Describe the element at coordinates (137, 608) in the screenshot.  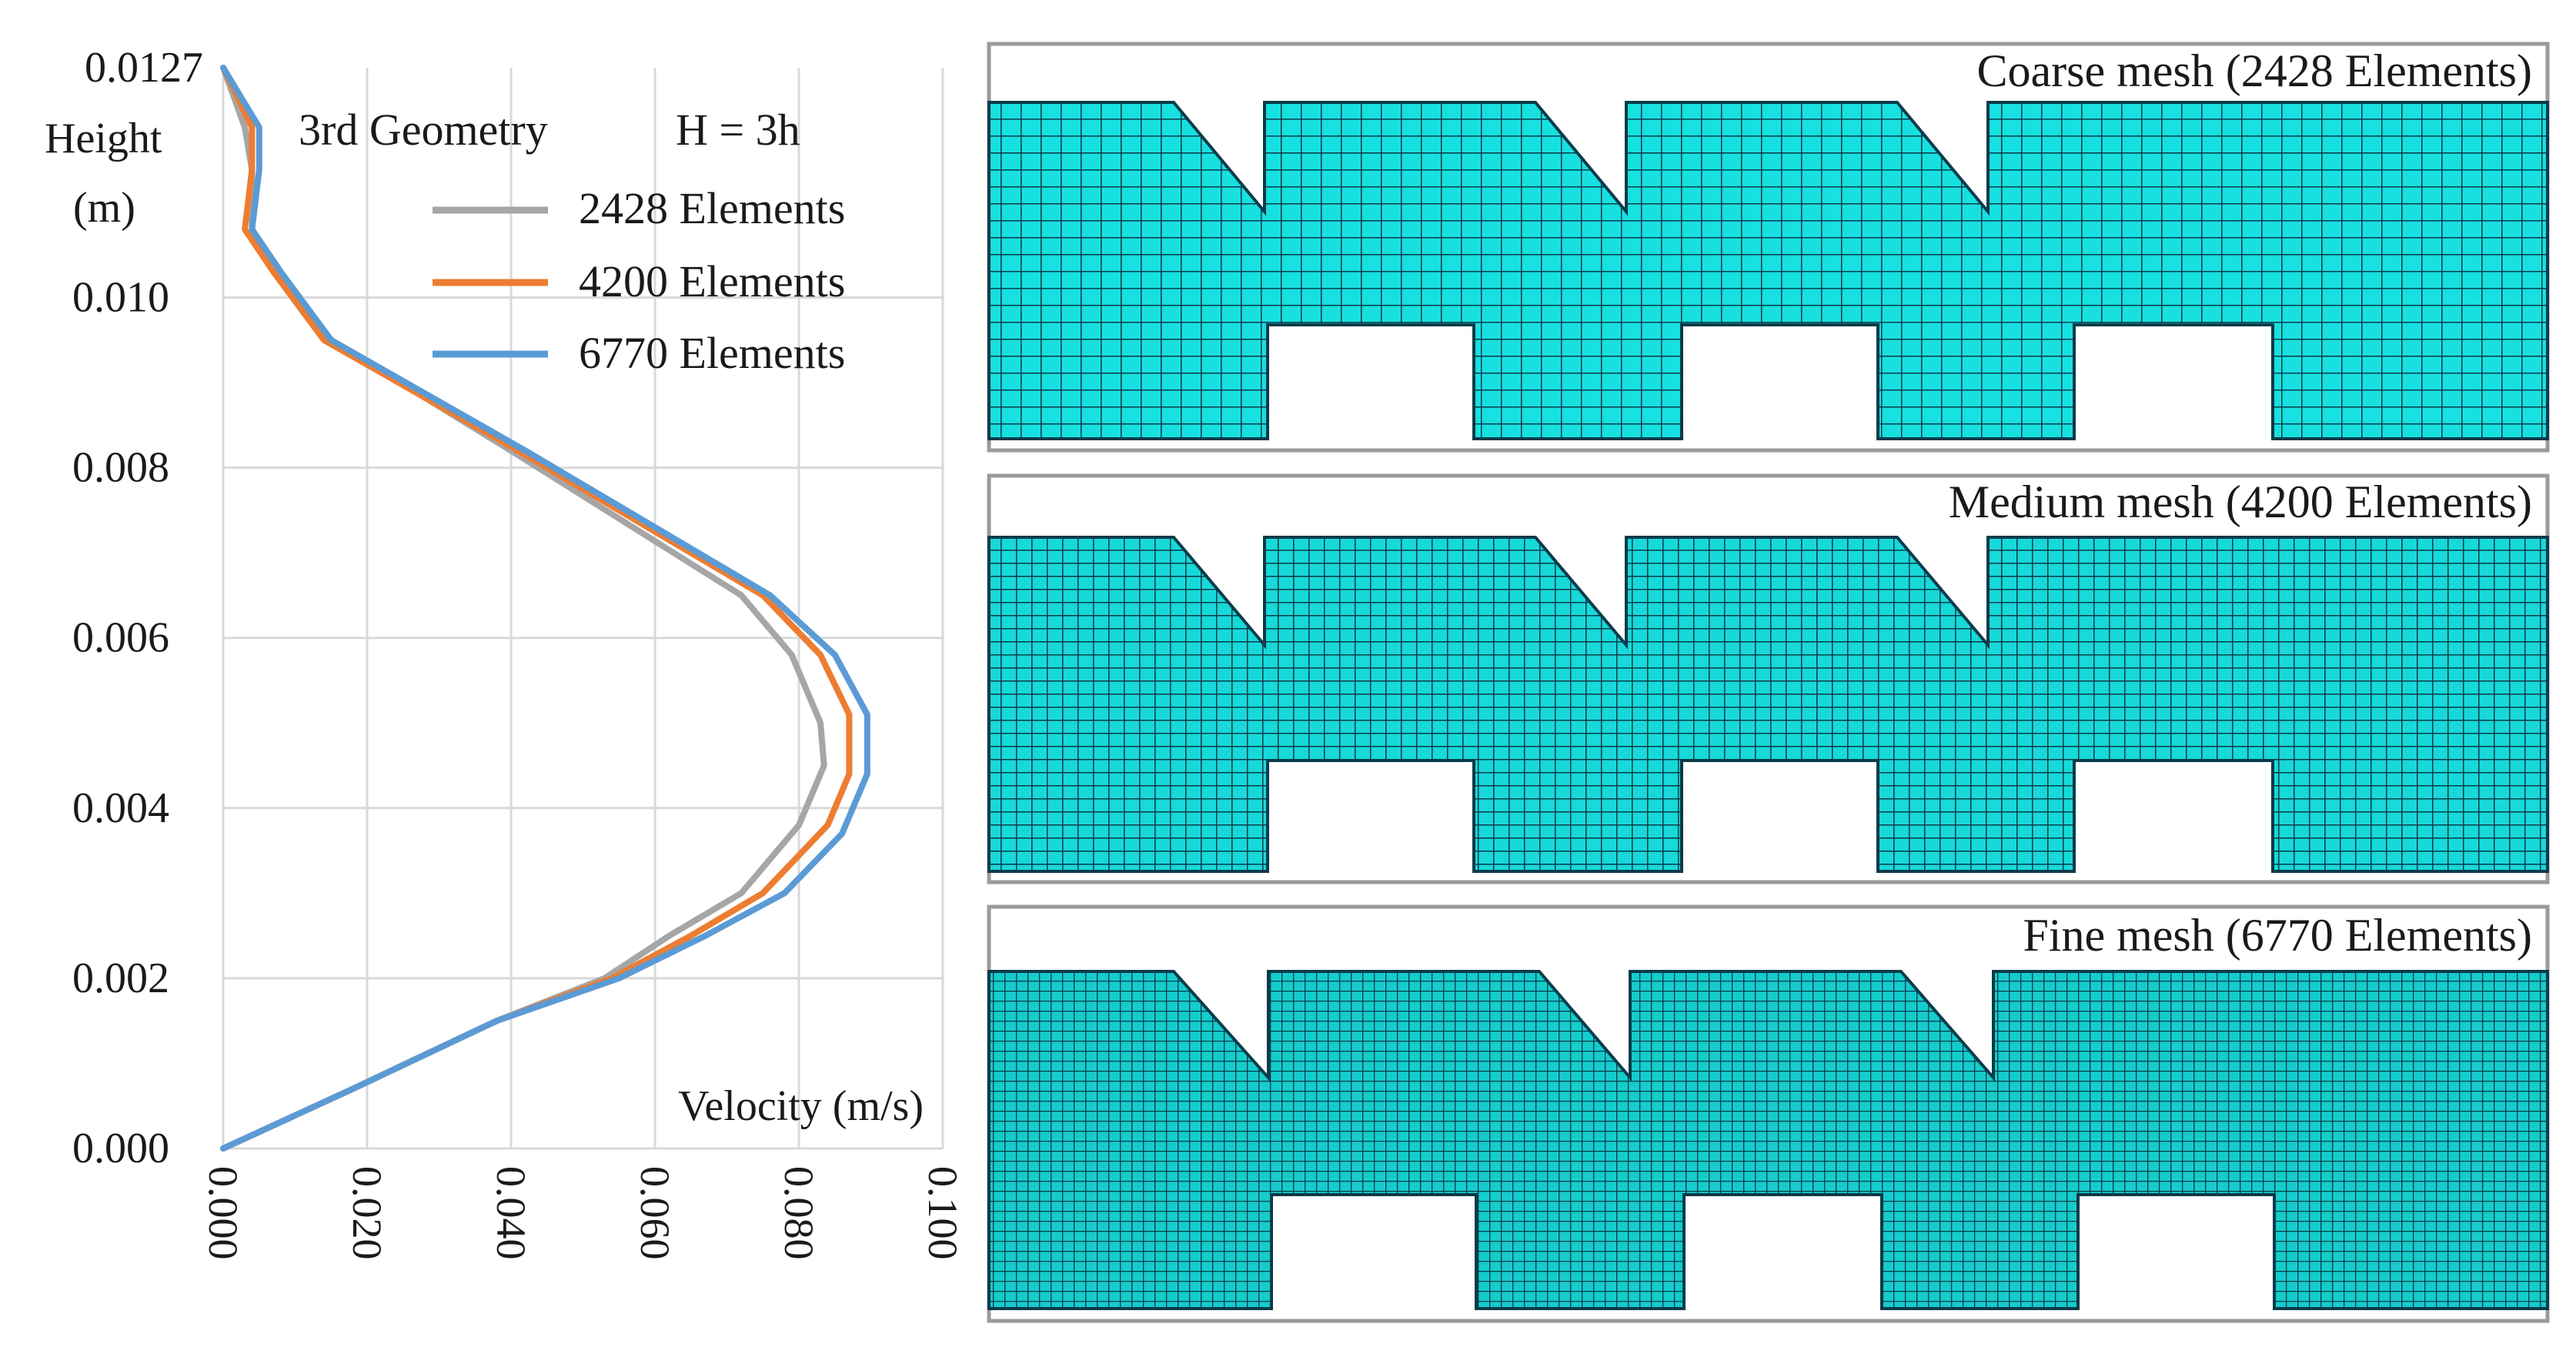
I see `y-tick-labels: 0.000 0.002 0.004 0.006 0.008 0.010 0.0127` at that location.